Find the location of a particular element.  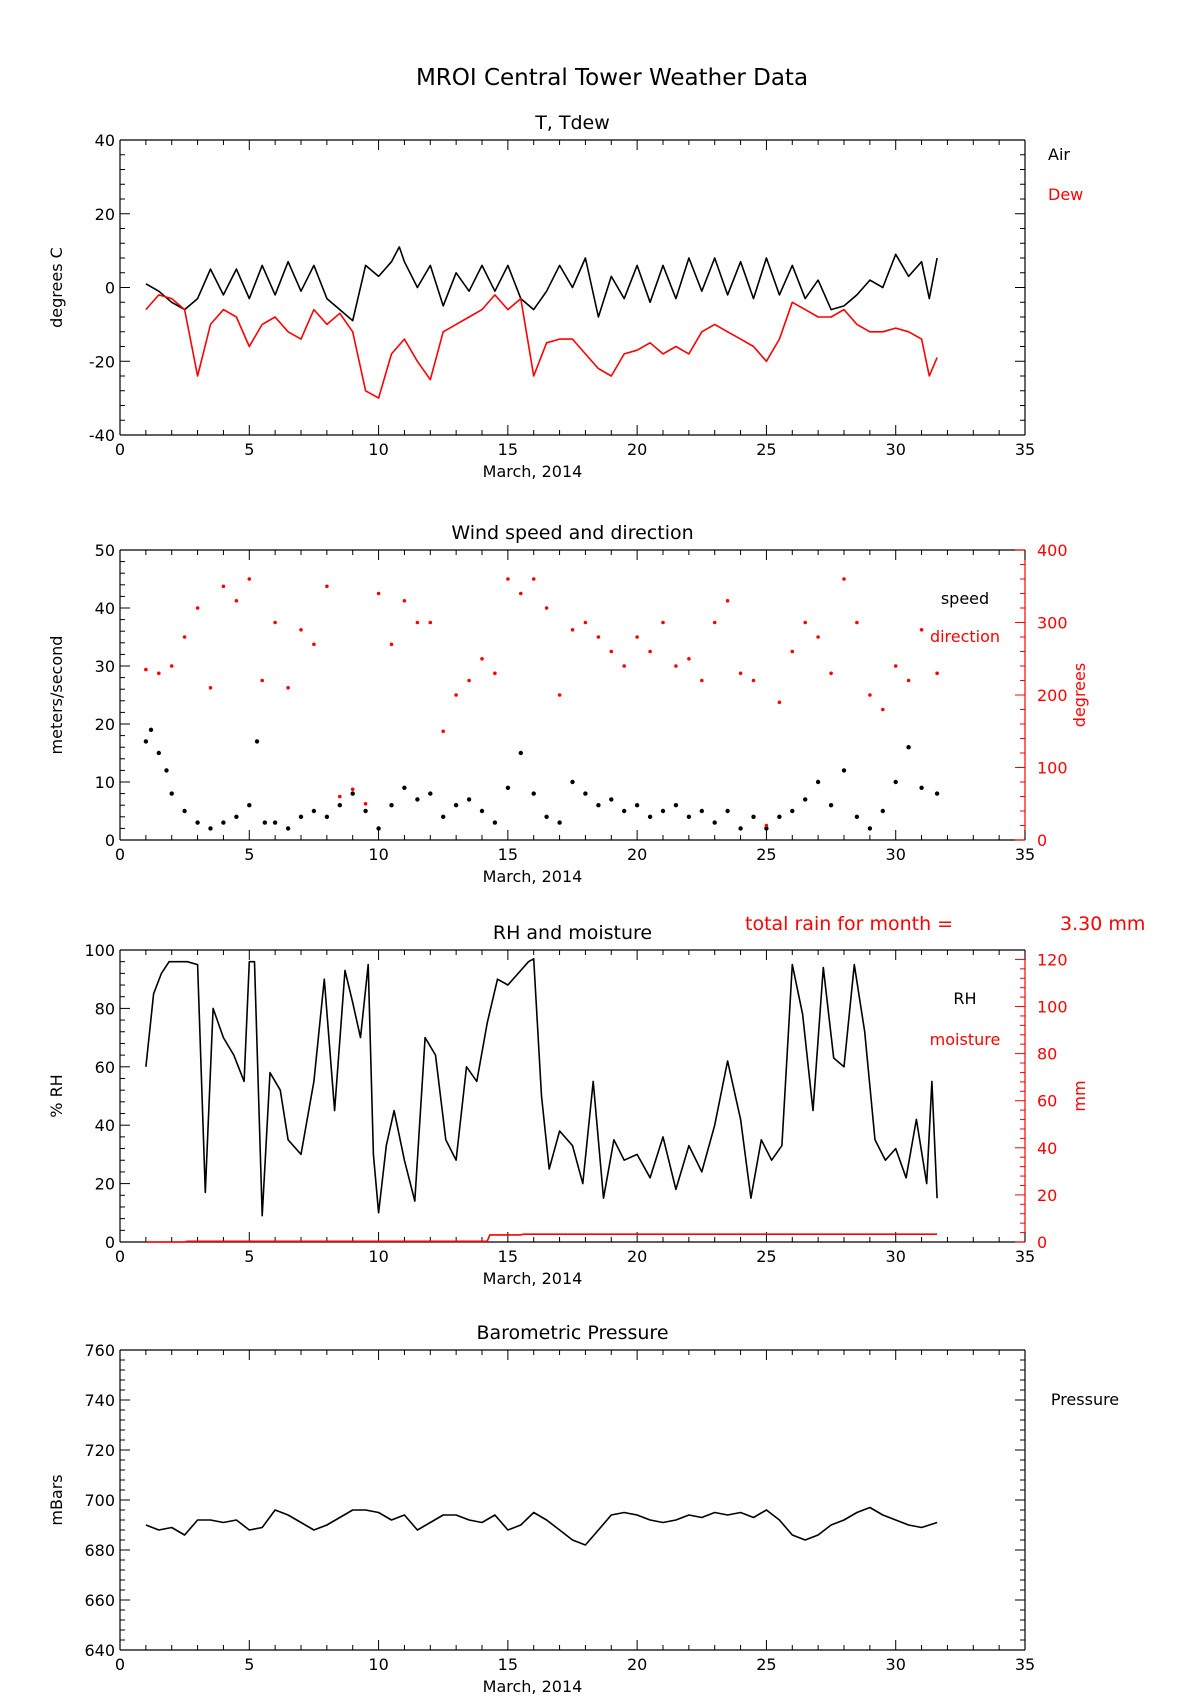

chart-title: RH and moisture is located at coordinates (572, 933).